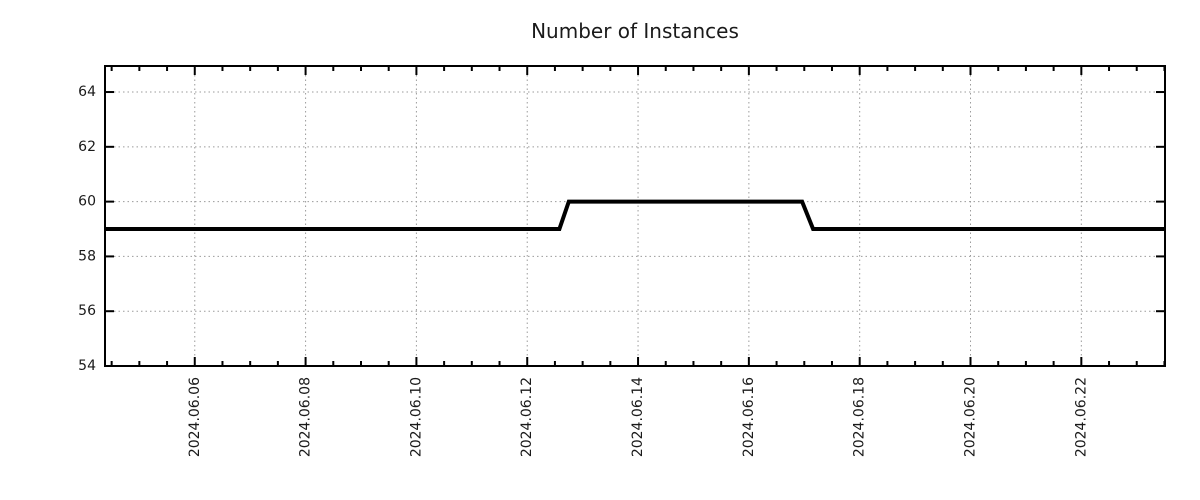 This screenshot has width=1200, height=500. I want to click on y-tick-label: 62, so click(87, 147).